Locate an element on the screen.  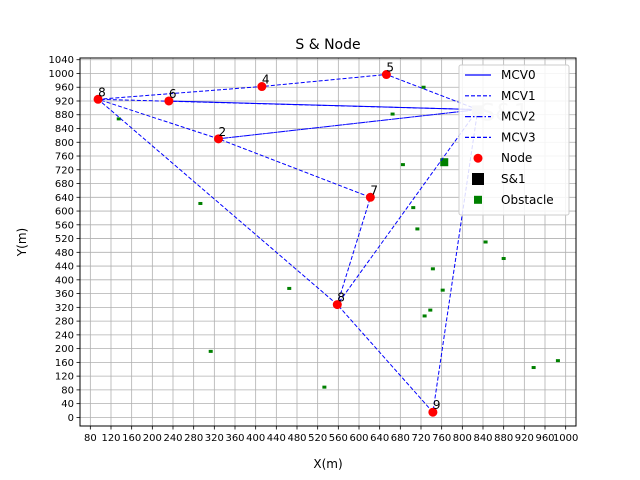
legend: MCV0 MCV1 MCV2 MCV3 Node S&1 Obstacle is located at coordinates (514, 140).